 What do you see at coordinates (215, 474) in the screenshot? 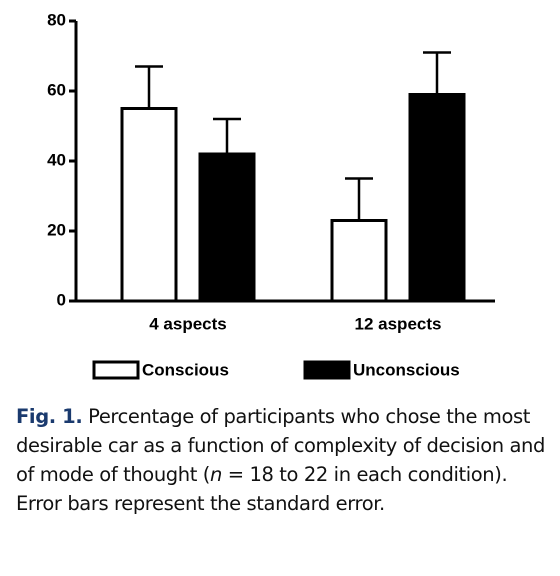
I see `caption-italic: n` at bounding box center [215, 474].